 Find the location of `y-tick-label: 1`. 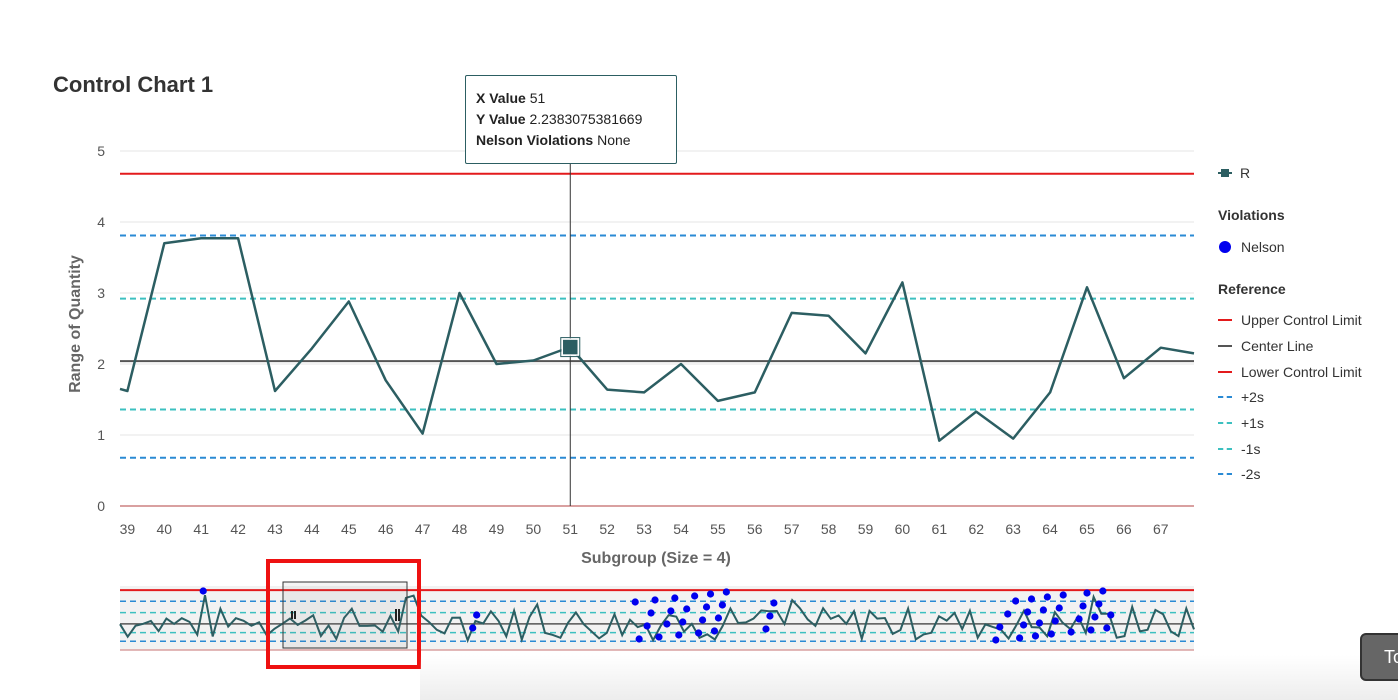

y-tick-label: 1 is located at coordinates (101, 435).